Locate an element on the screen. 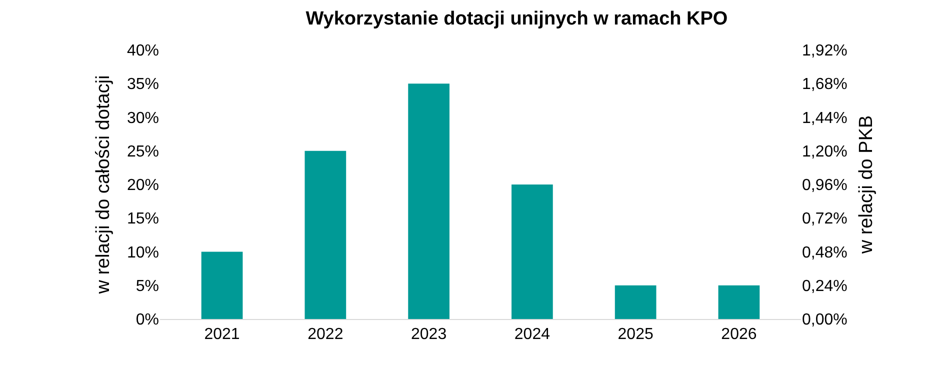 Image resolution: width=931 pixels, height=379 pixels. y2-tick-label: 1,44% is located at coordinates (825, 118).